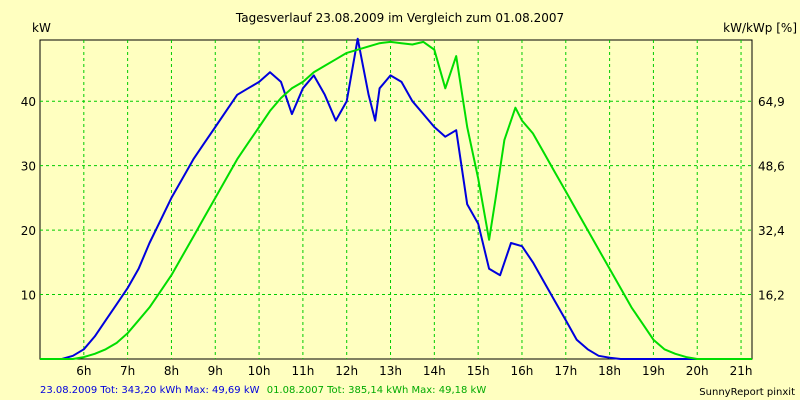  Describe the element at coordinates (565, 371) in the screenshot. I see `x-tick-label: 17h` at that location.